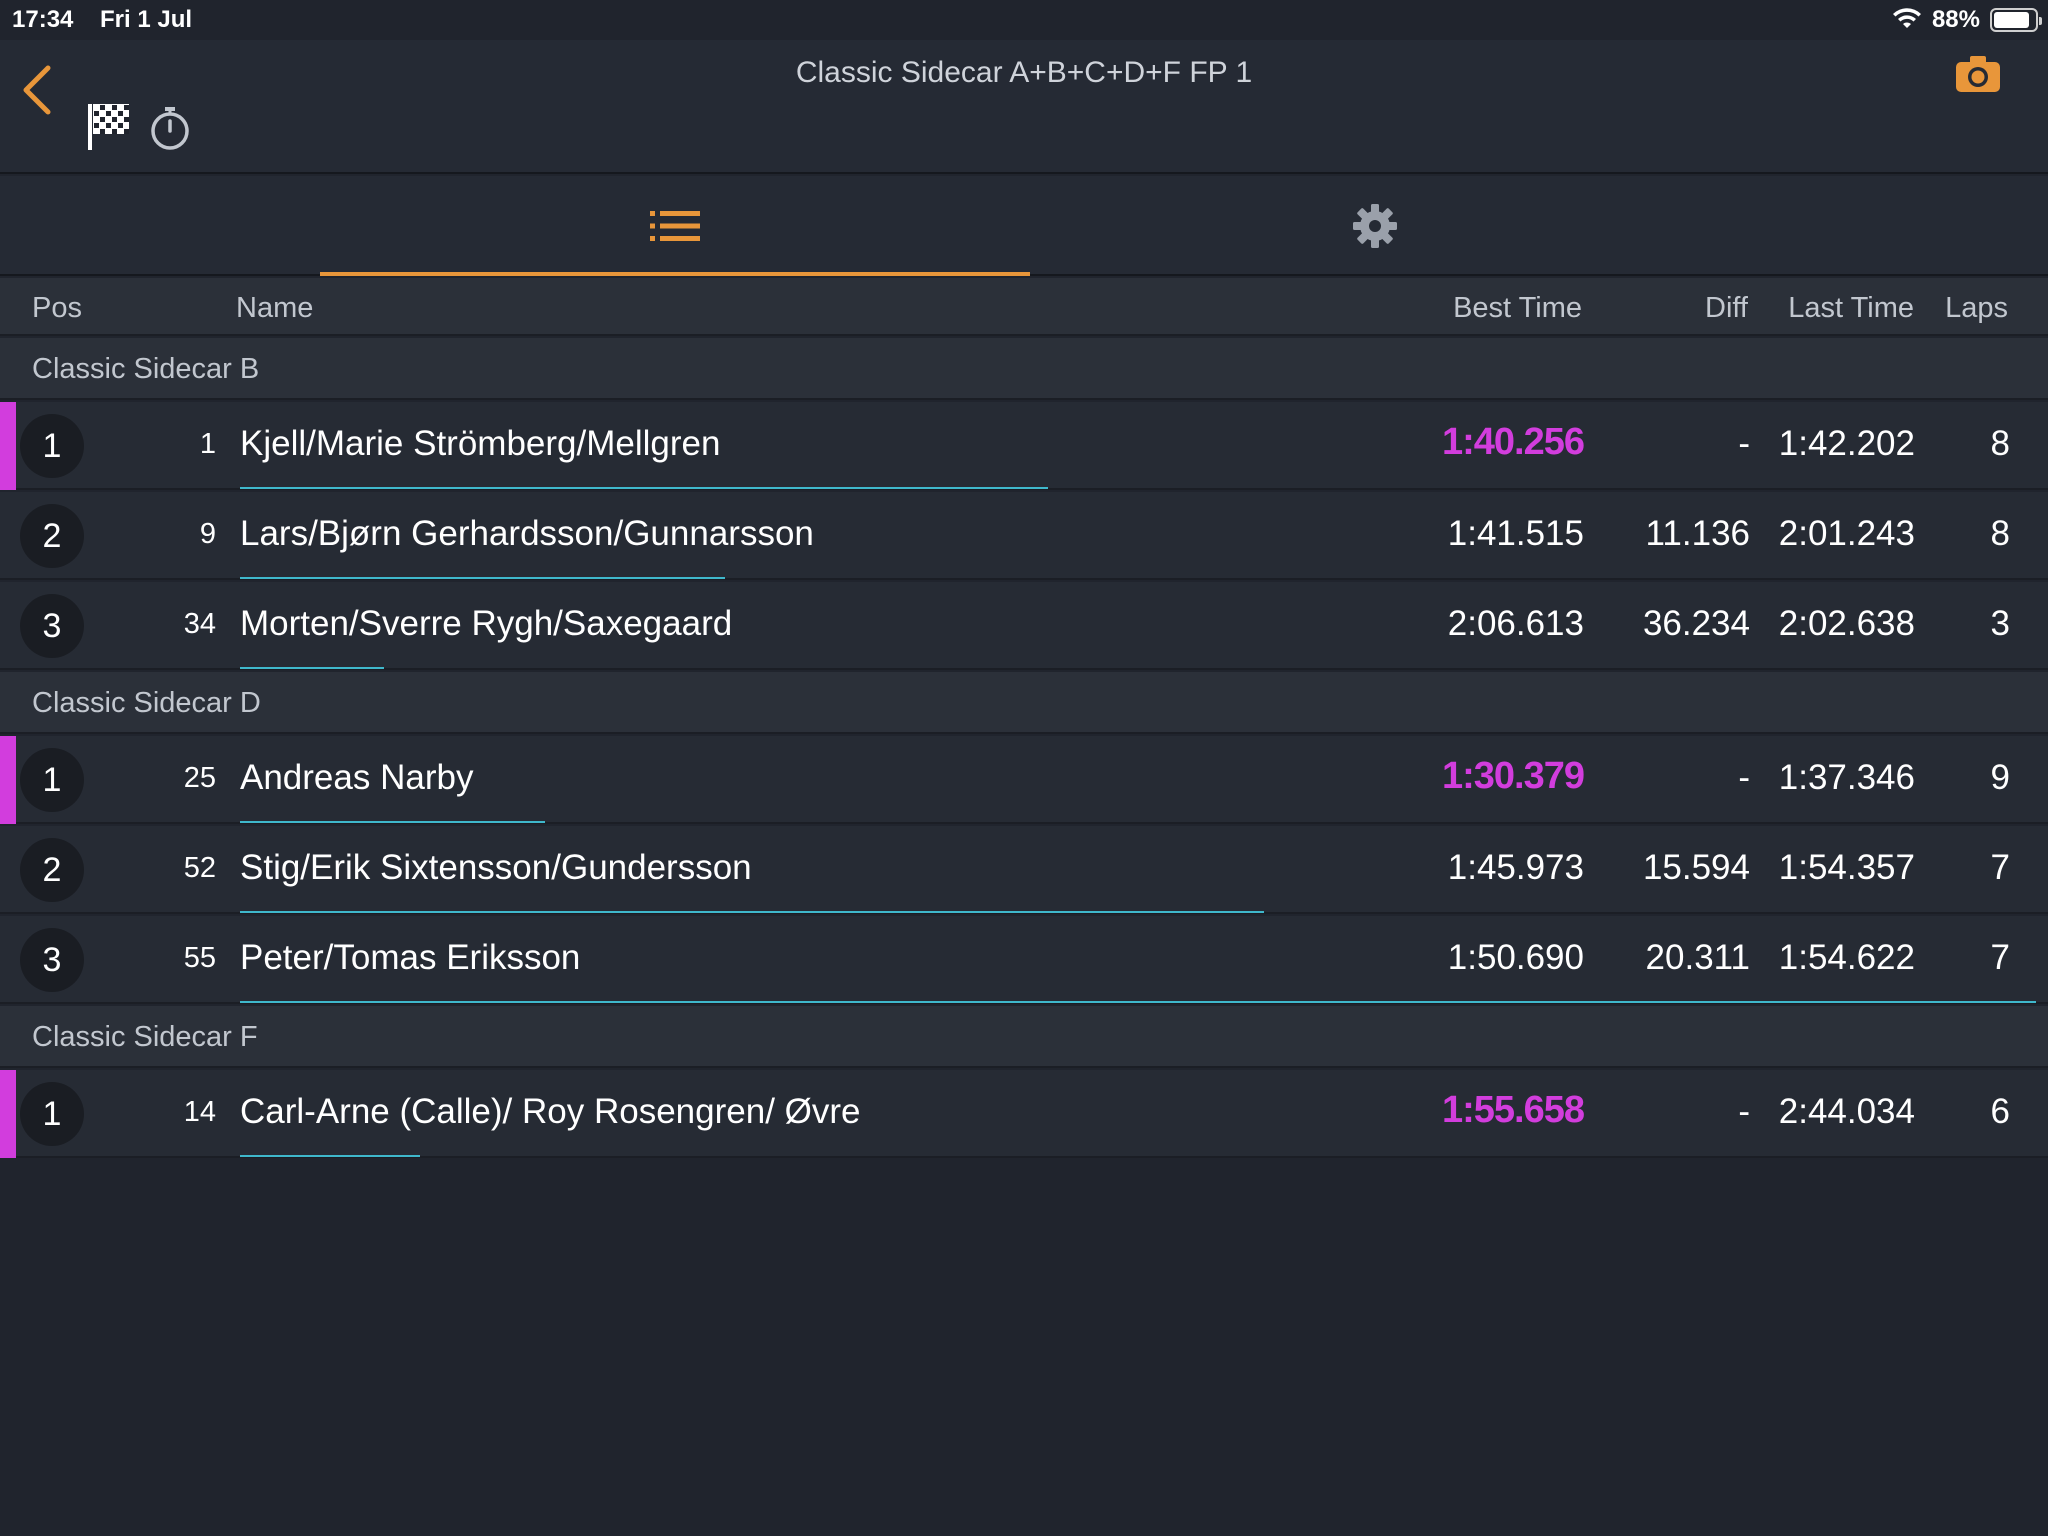 The image size is (2048, 1536). I want to click on best-time: 1:30.379, so click(1513, 776).